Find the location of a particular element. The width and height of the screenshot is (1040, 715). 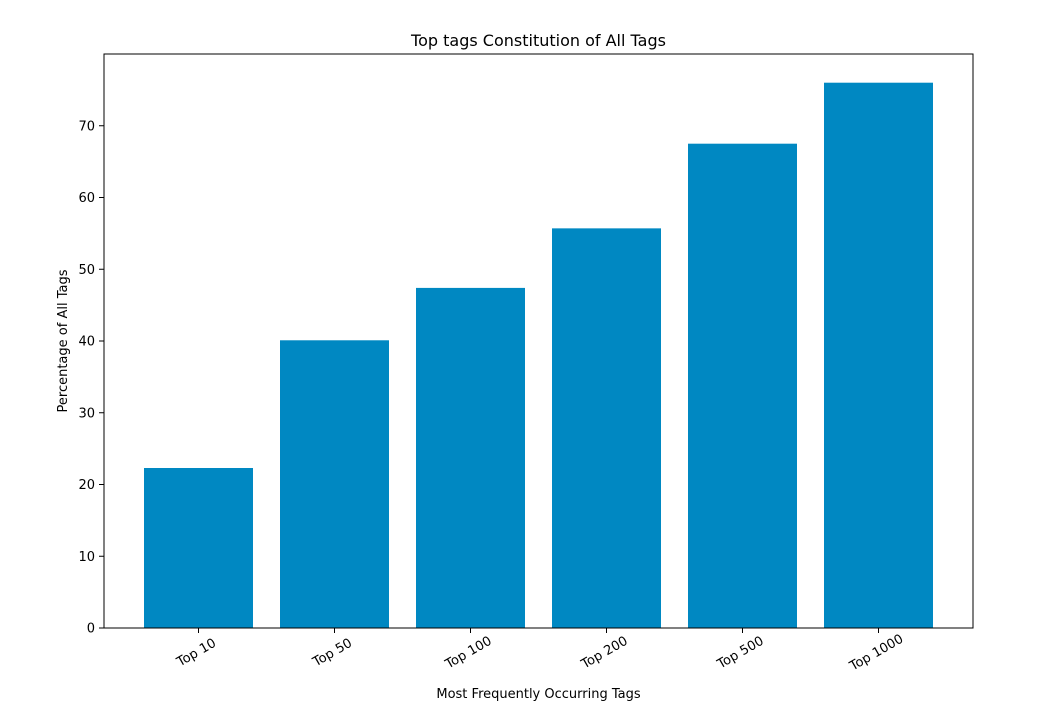

x-axis-label: Most Frequently Occurring Tags is located at coordinates (538, 694).